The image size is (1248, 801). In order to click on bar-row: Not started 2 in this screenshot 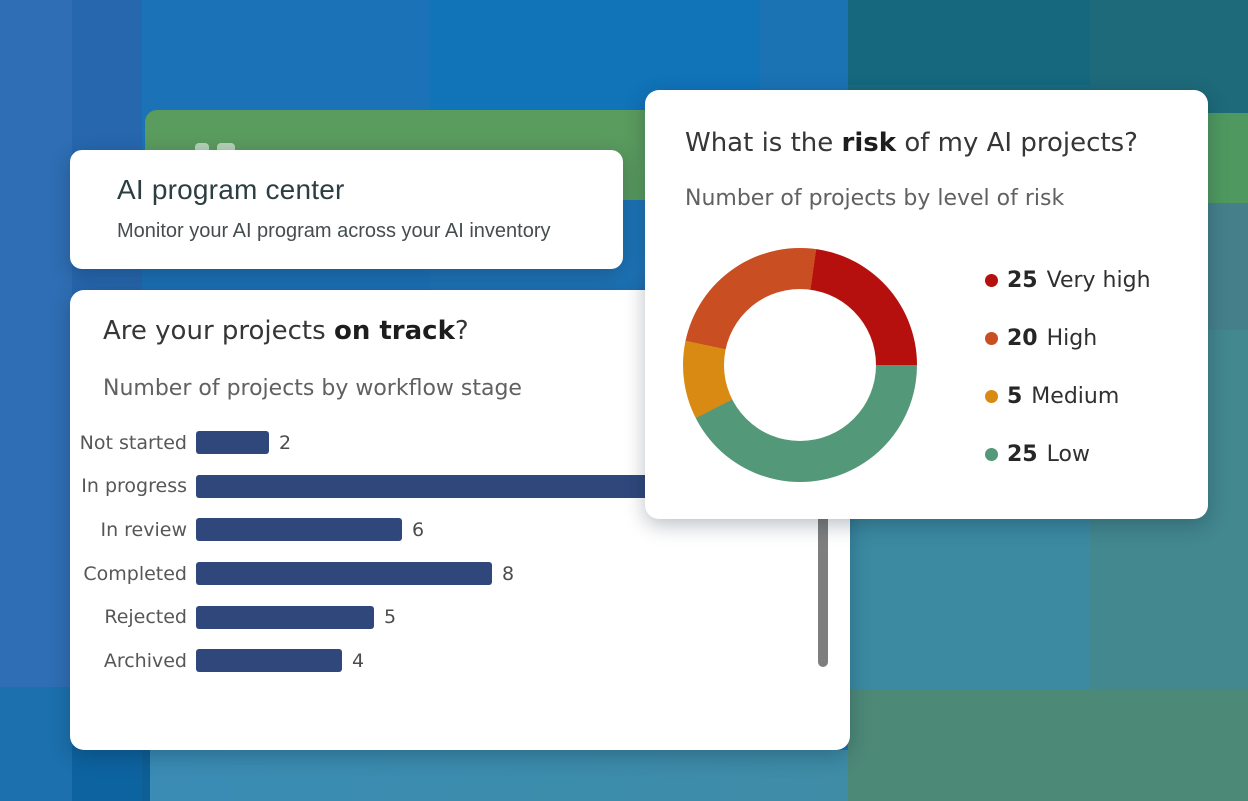, I will do `click(460, 443)`.